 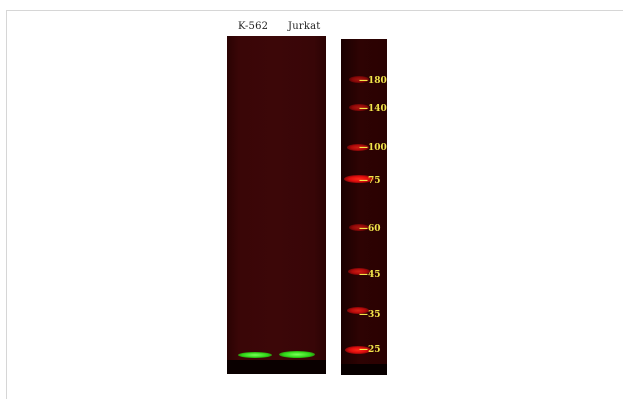 I want to click on marker-label-45: —45, so click(x=370, y=275).